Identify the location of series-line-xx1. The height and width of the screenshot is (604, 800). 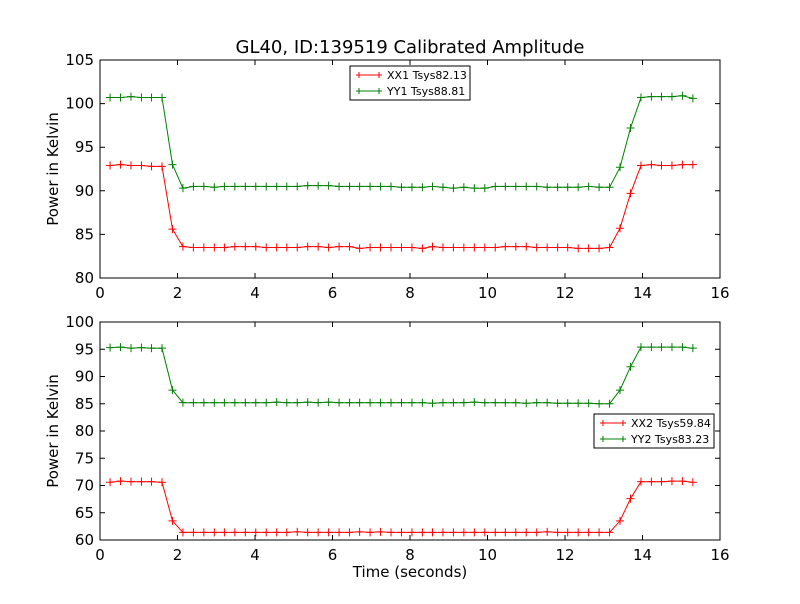
(401, 206).